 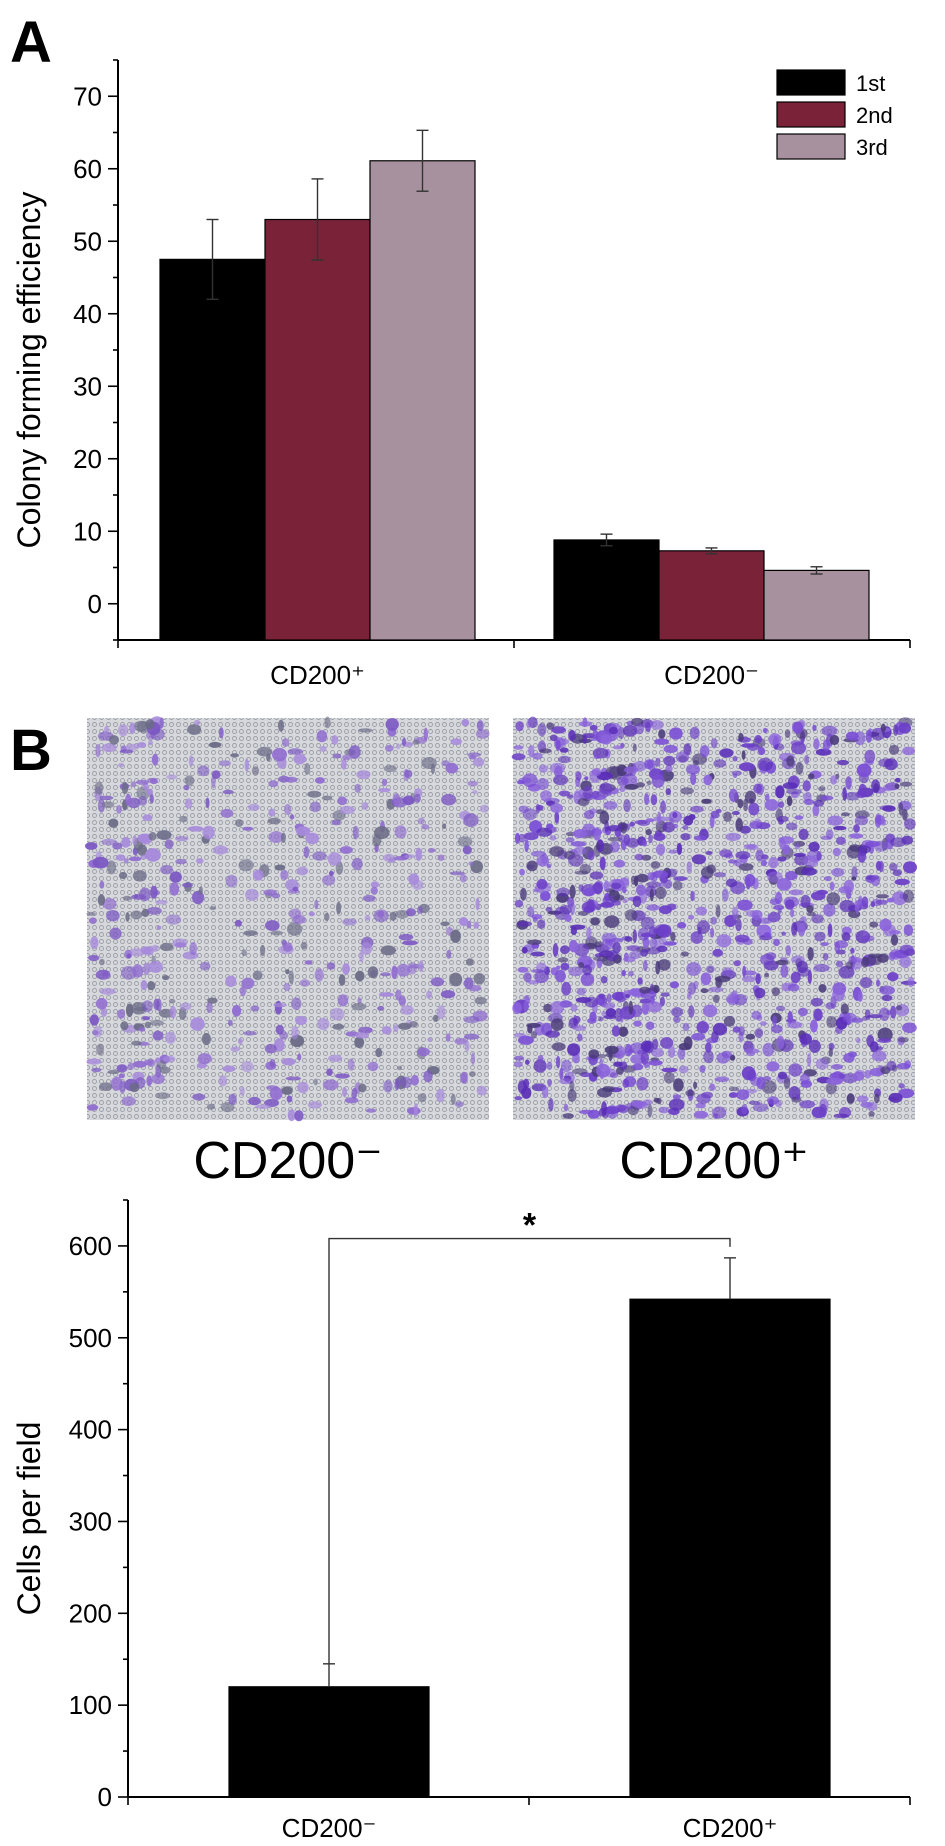 What do you see at coordinates (287, 1161) in the screenshot?
I see `micrograph-label-negative: CD200⁻` at bounding box center [287, 1161].